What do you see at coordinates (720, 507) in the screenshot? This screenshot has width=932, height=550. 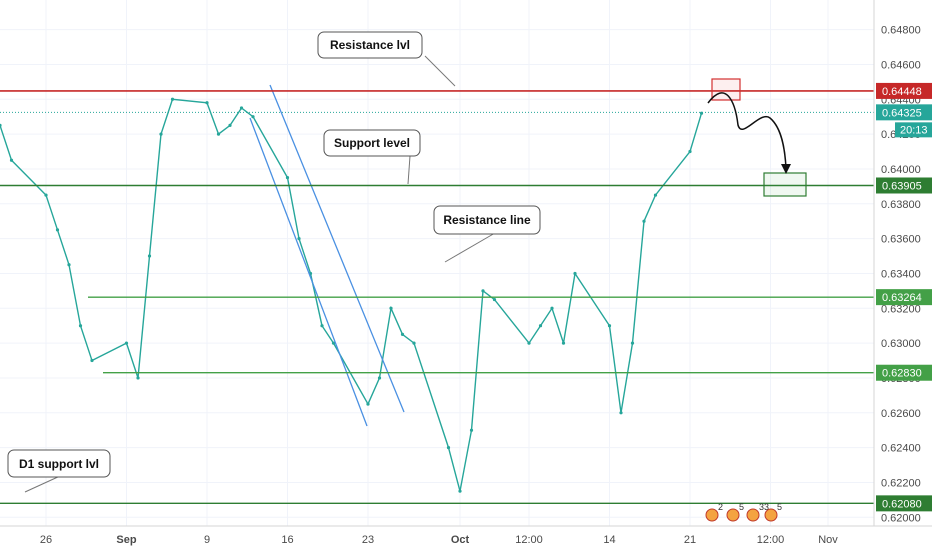 I see `event-count: 2` at bounding box center [720, 507].